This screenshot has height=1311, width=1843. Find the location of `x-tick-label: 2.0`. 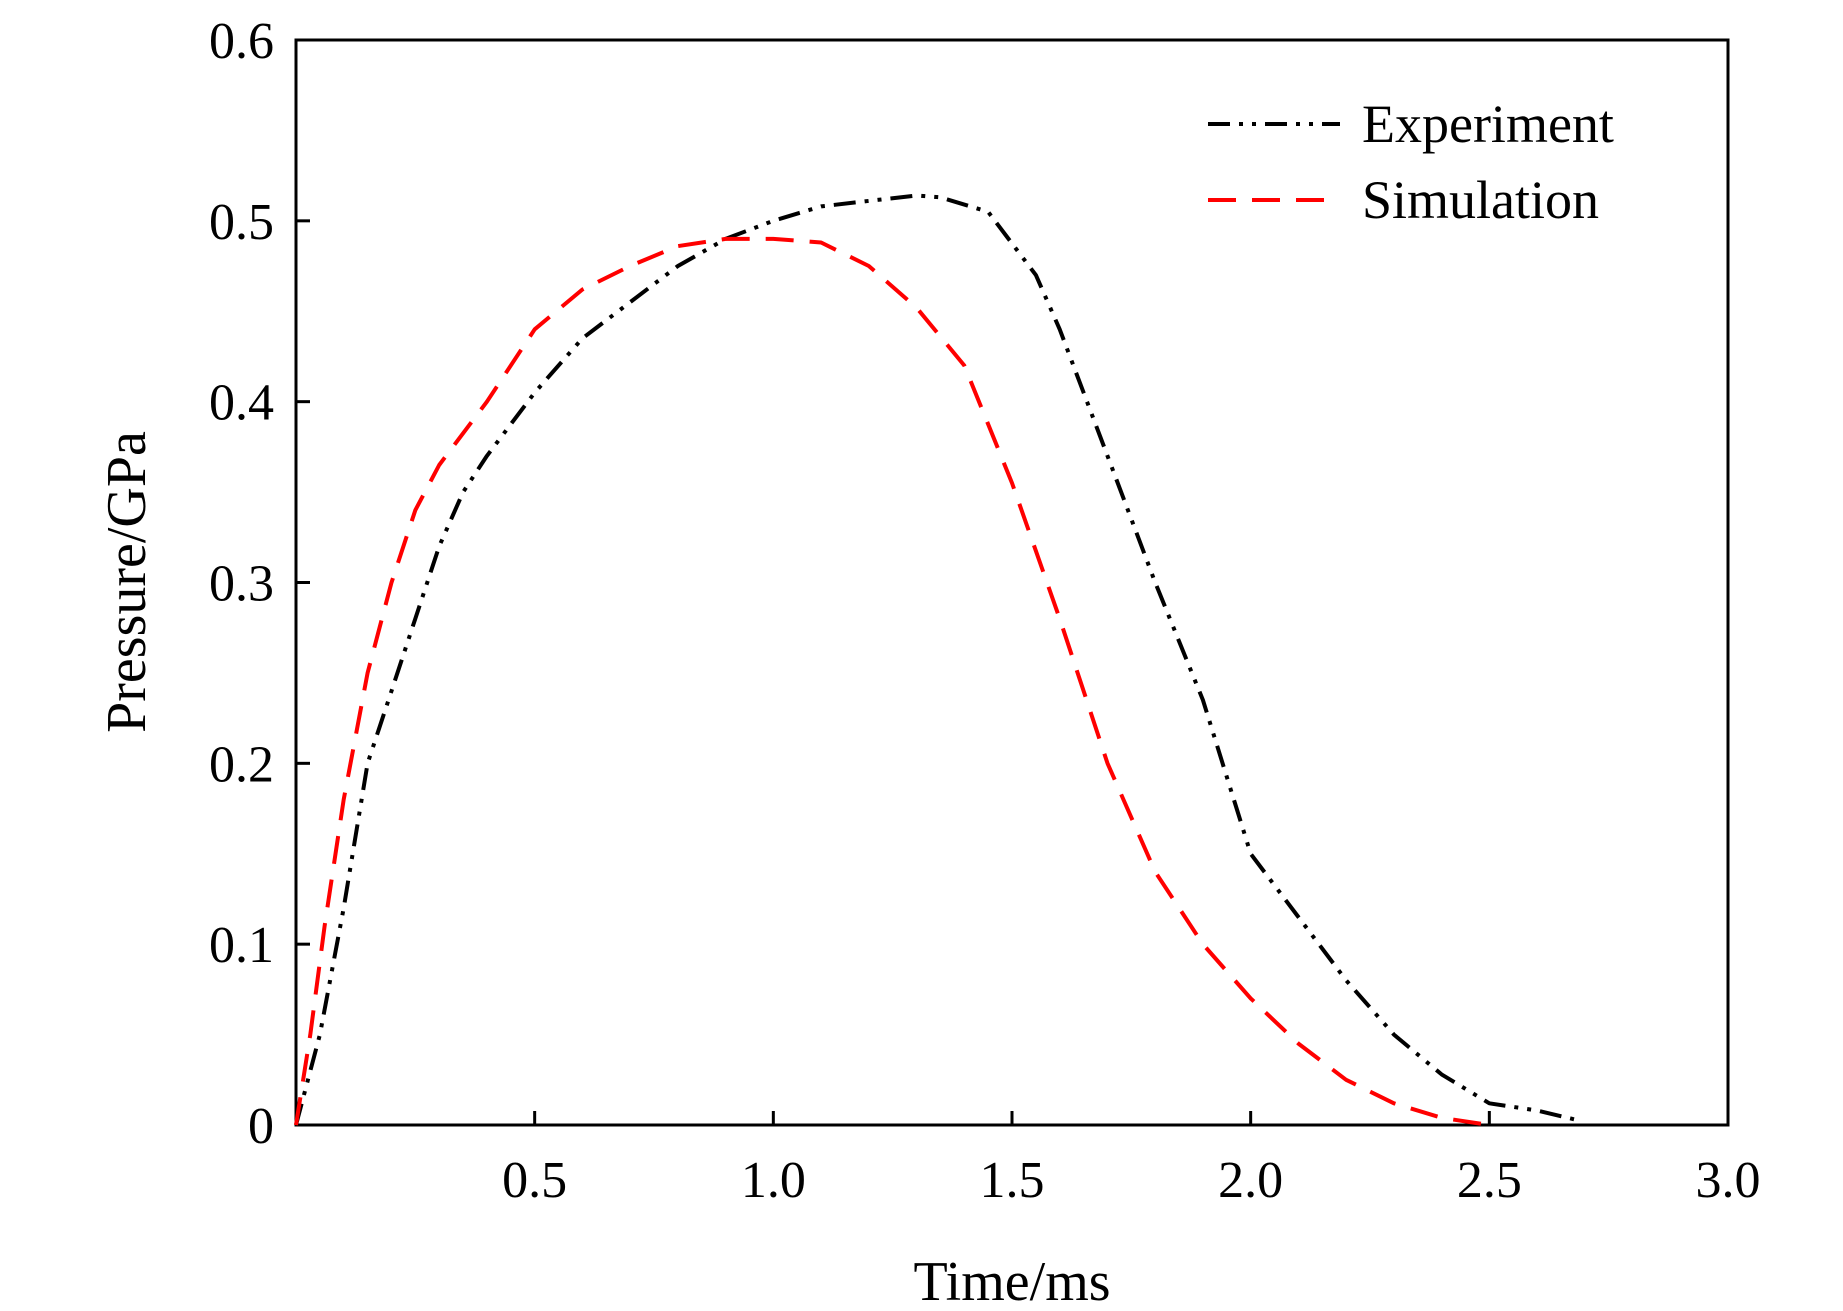

x-tick-label: 2.0 is located at coordinates (1250, 1180).